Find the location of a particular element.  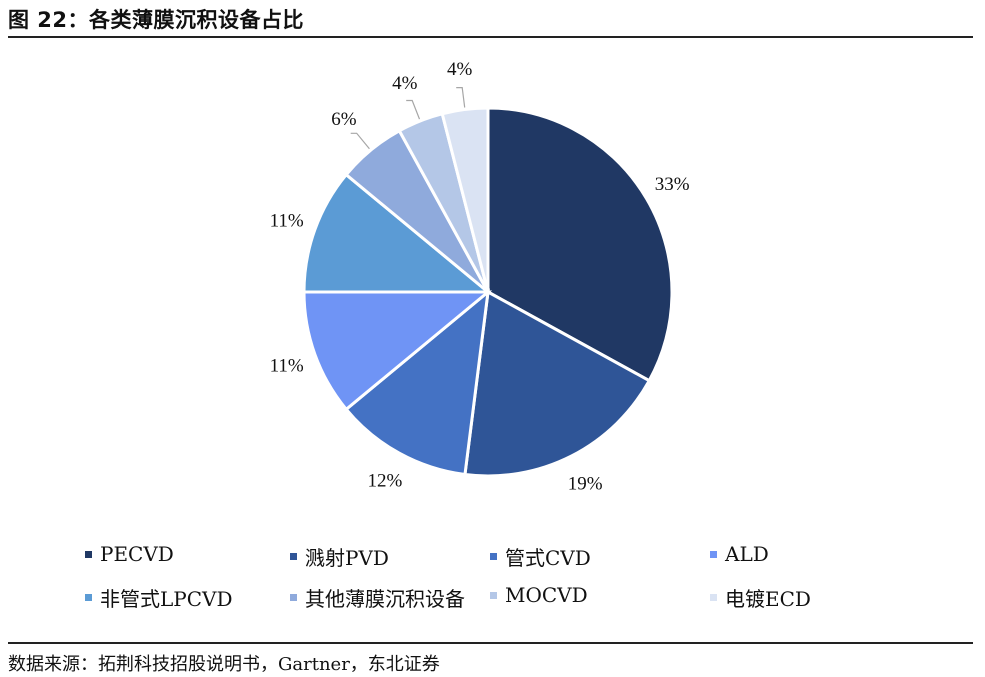

legend-label: MOCVD is located at coordinates (546, 595).